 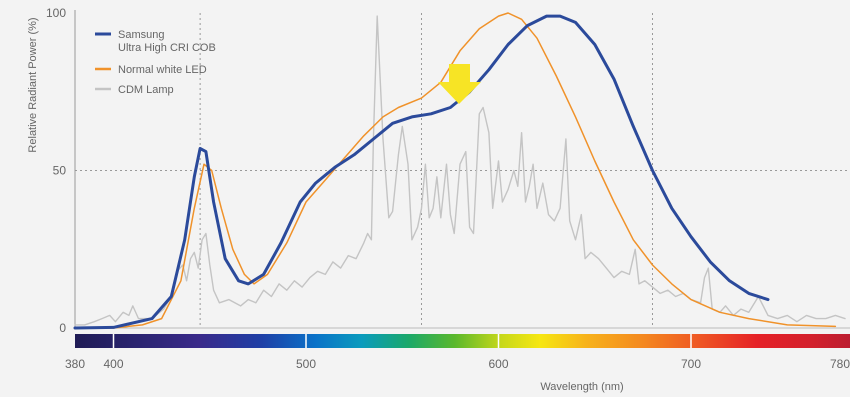 I want to click on yellow-arrow-marker, so click(x=459, y=84).